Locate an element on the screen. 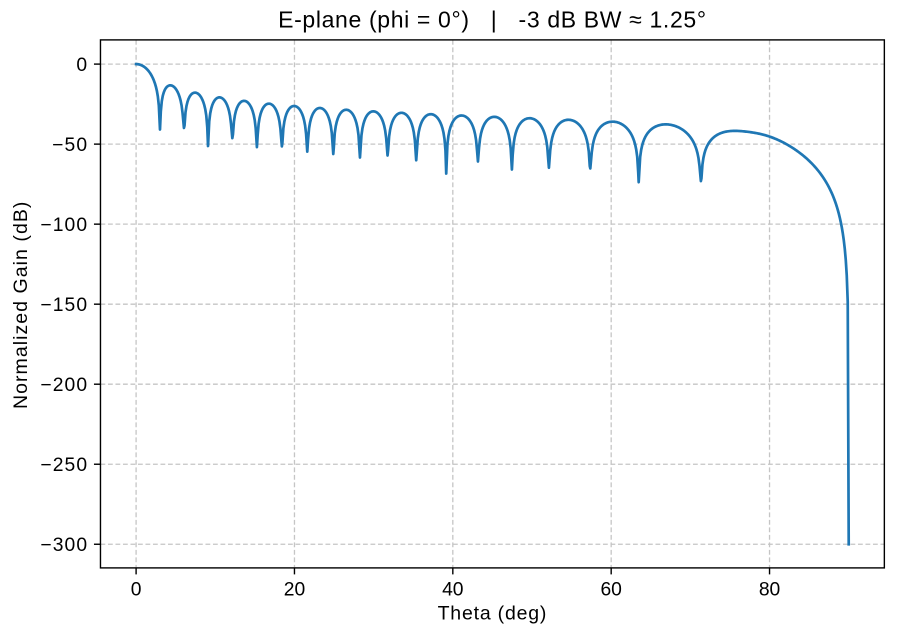 This screenshot has width=897, height=637. svg-text: Normalized Gain (dB) is located at coordinates (21, 305).